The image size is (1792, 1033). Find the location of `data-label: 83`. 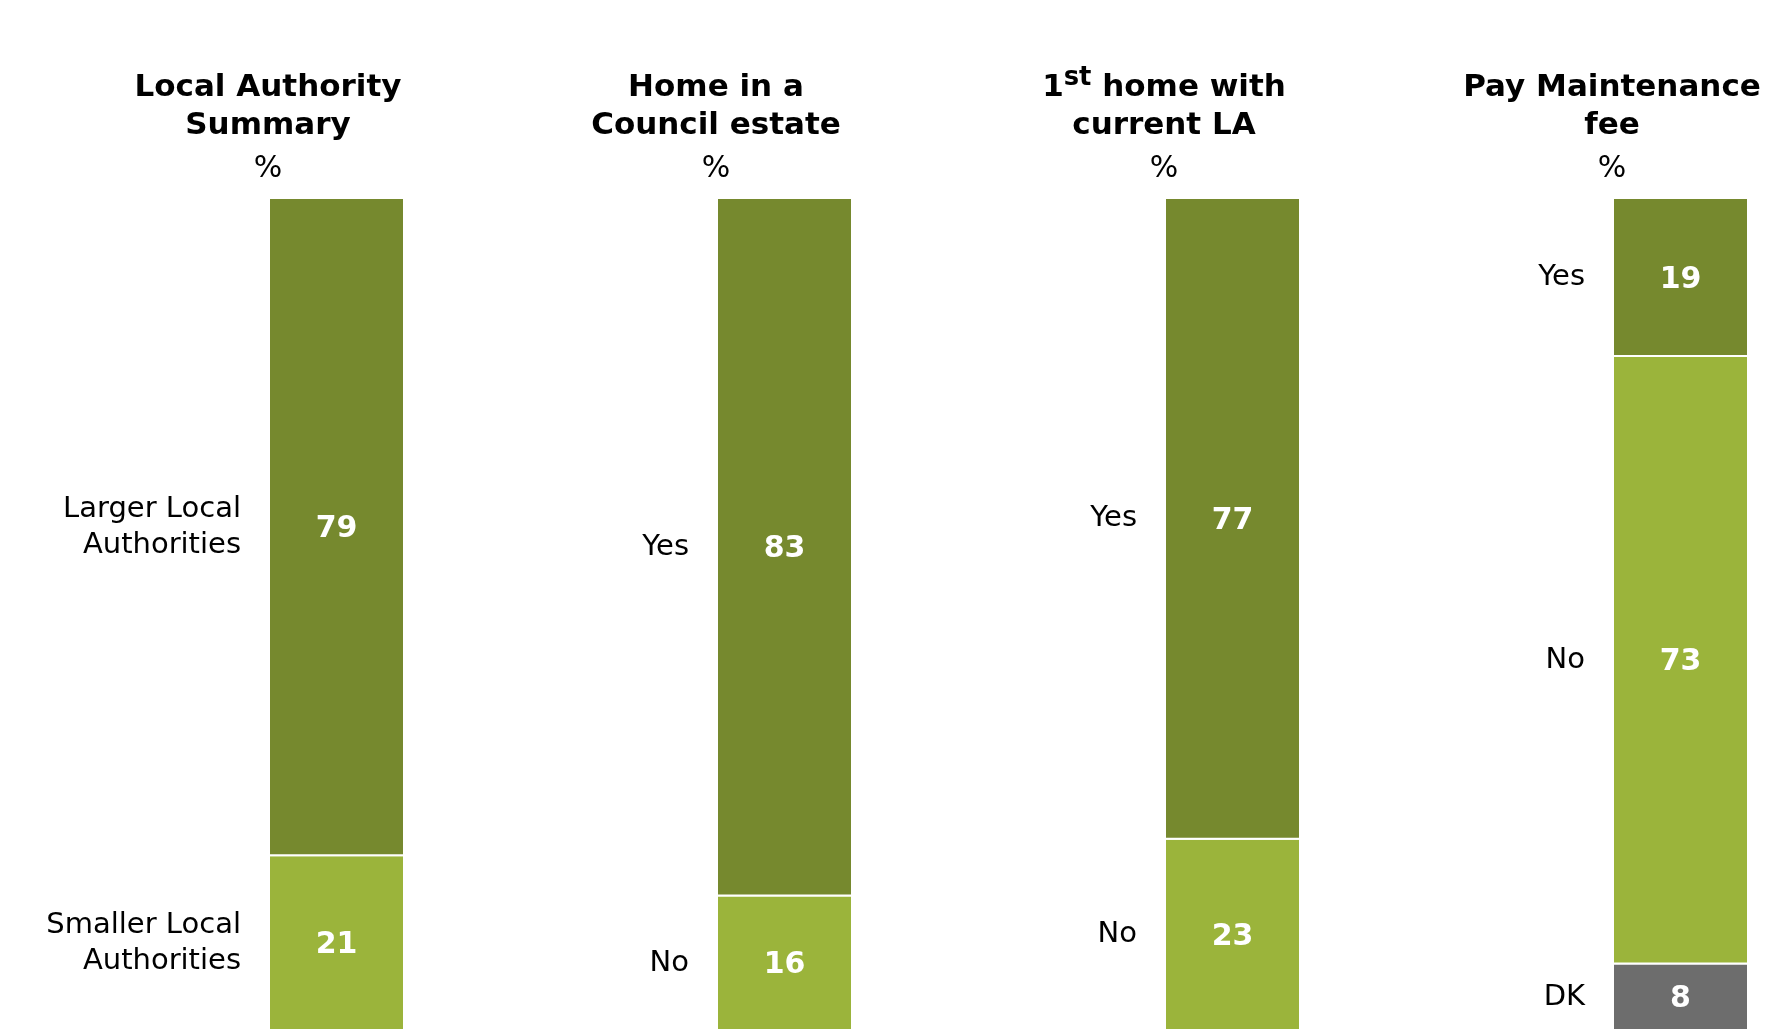

data-label: 83 is located at coordinates (784, 547).